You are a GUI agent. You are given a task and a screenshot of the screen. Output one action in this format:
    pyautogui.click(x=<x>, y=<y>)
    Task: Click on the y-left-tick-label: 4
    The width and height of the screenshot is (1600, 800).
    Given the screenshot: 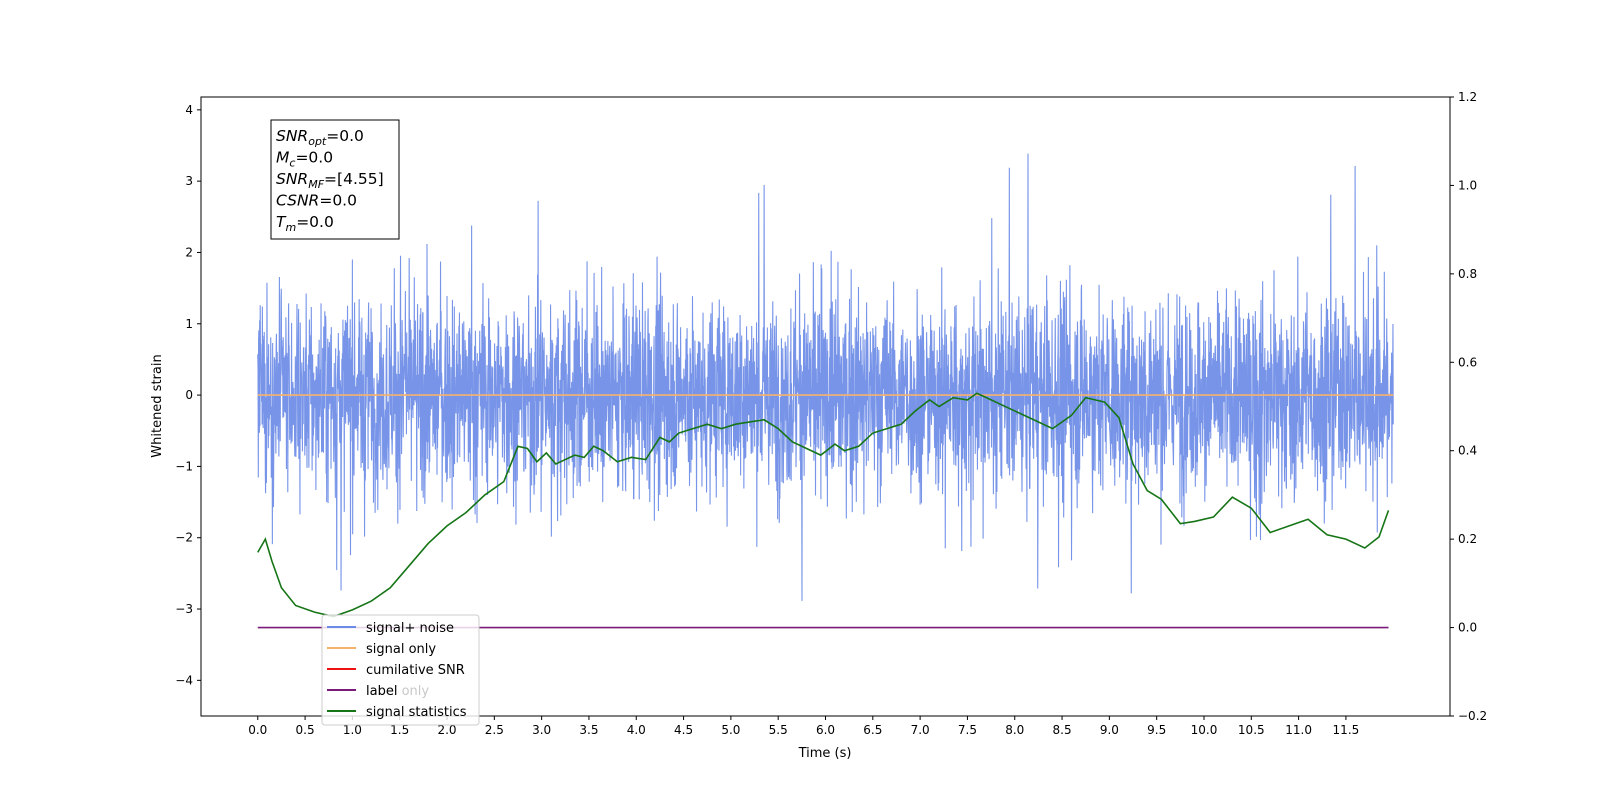 What is the action you would take?
    pyautogui.click(x=189, y=110)
    